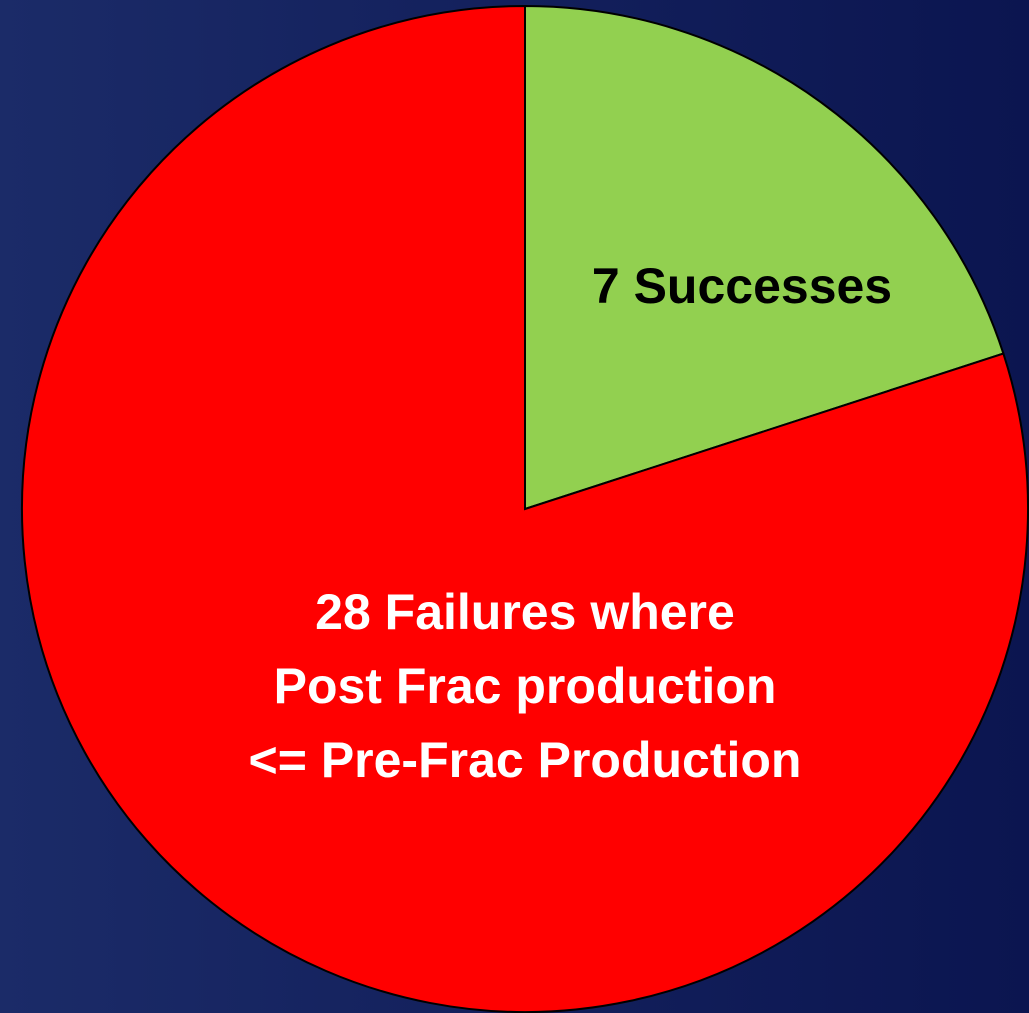  What do you see at coordinates (525, 760) in the screenshot?
I see `slice-label: <= Pre-Frac Production` at bounding box center [525, 760].